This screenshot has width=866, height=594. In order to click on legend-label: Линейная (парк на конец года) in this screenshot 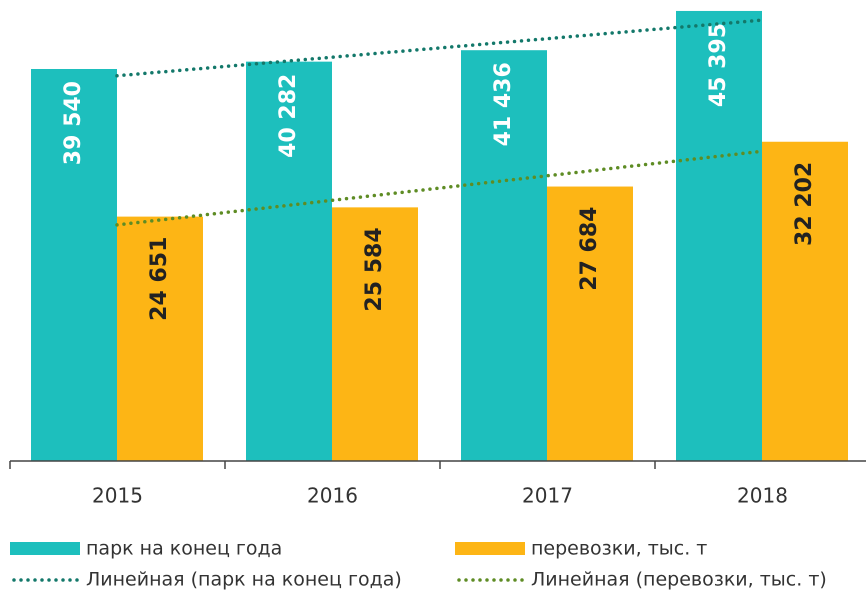, I will do `click(244, 580)`.